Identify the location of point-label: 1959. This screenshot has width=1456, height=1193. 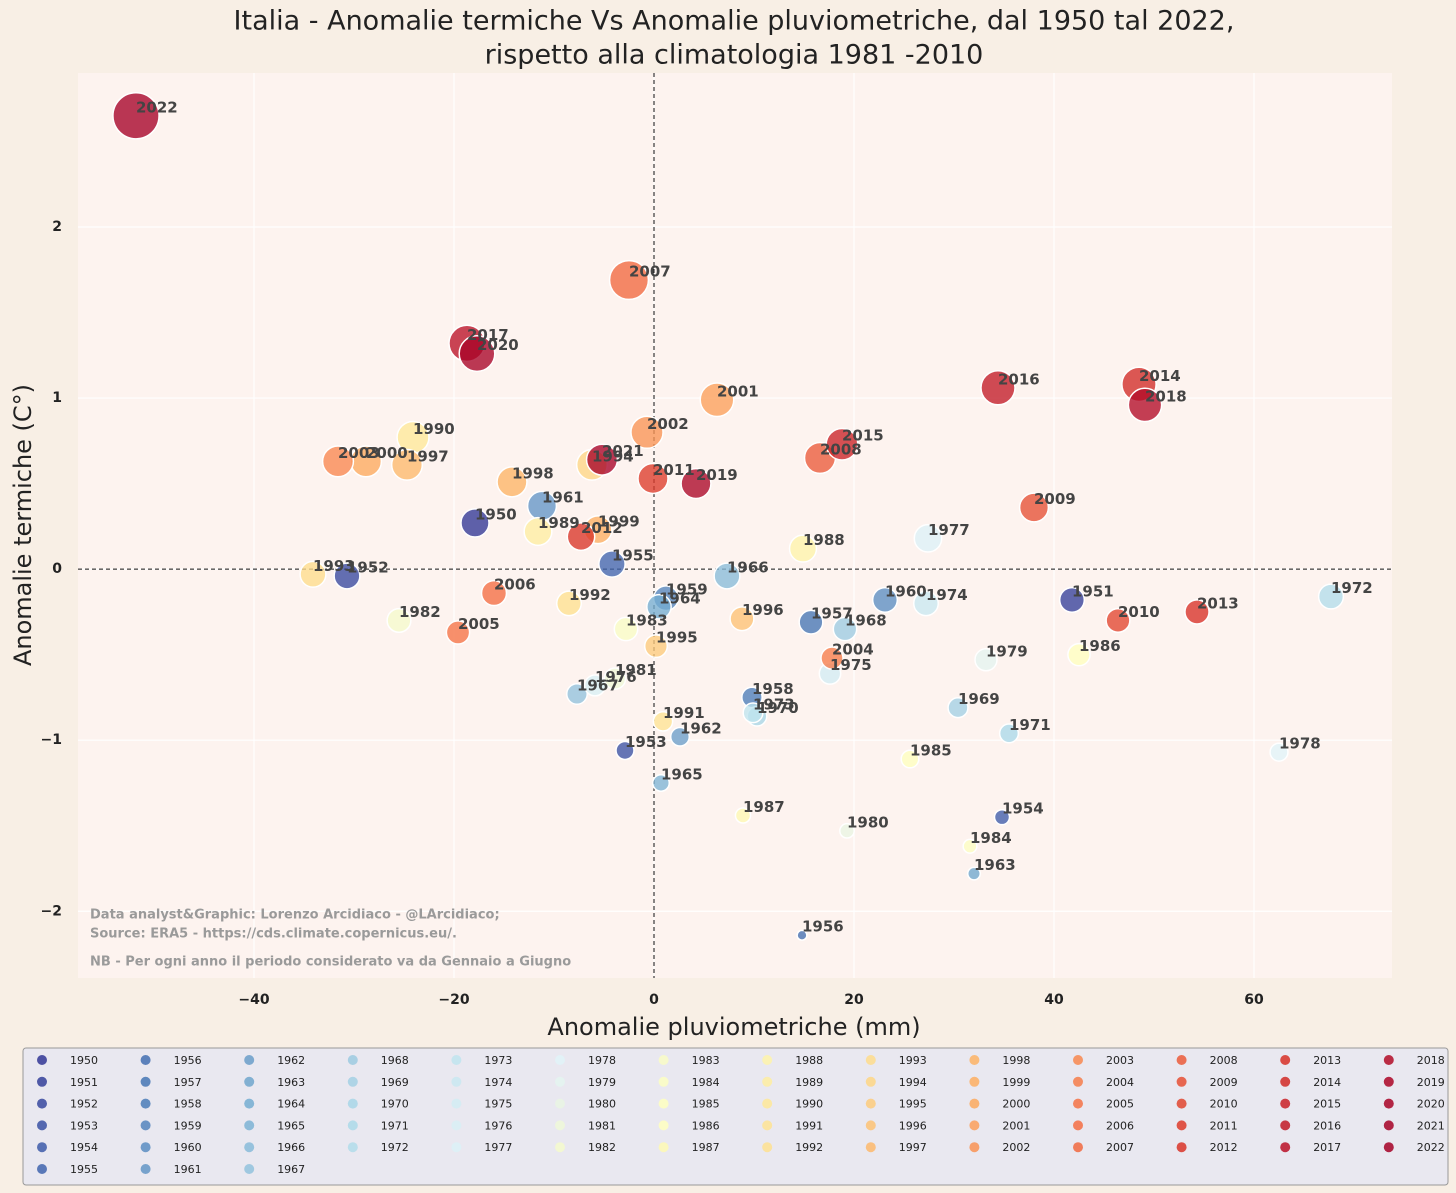
(687, 590).